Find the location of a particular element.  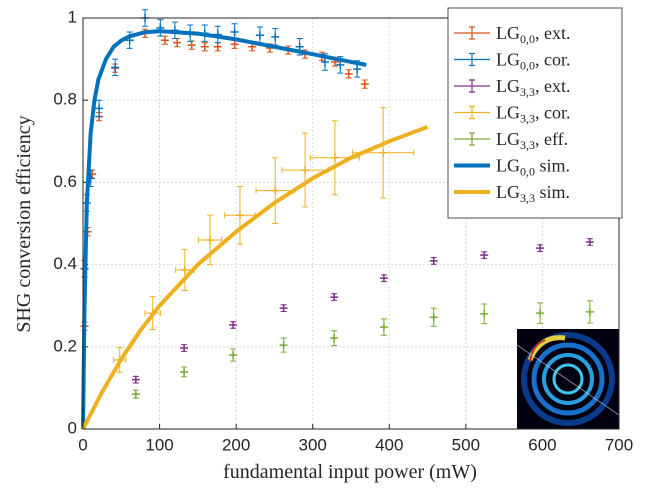

legend-label: LG3,3 sim. is located at coordinates (533, 193).